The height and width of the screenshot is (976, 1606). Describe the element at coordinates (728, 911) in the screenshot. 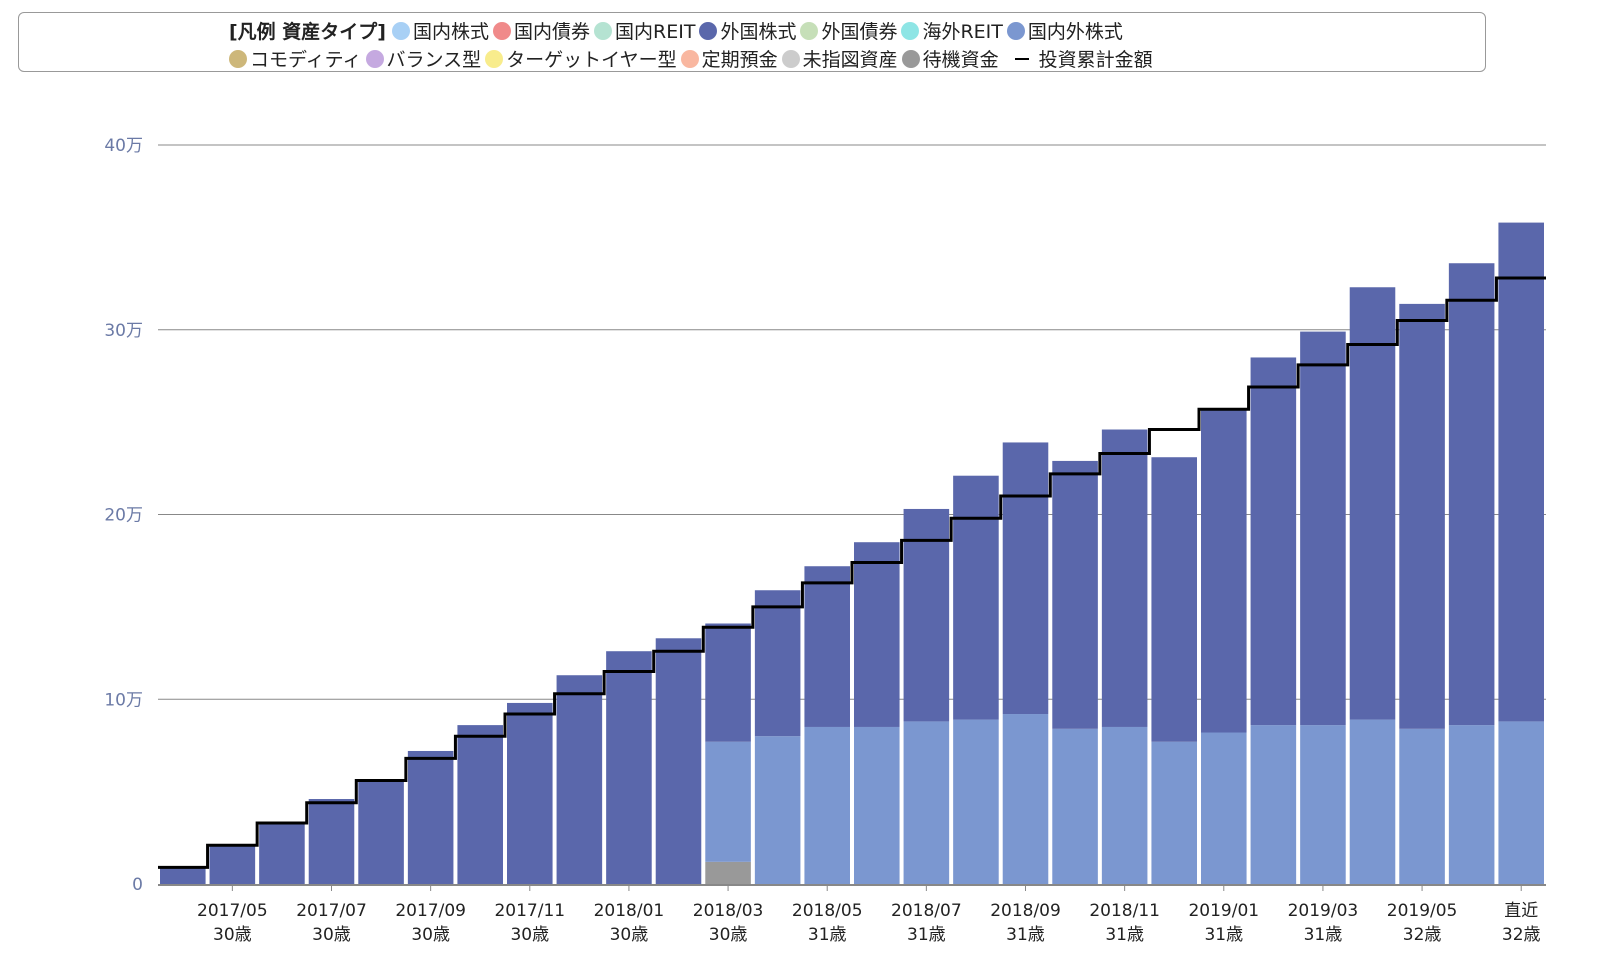

I see `x-tick-date: 2018/03` at that location.